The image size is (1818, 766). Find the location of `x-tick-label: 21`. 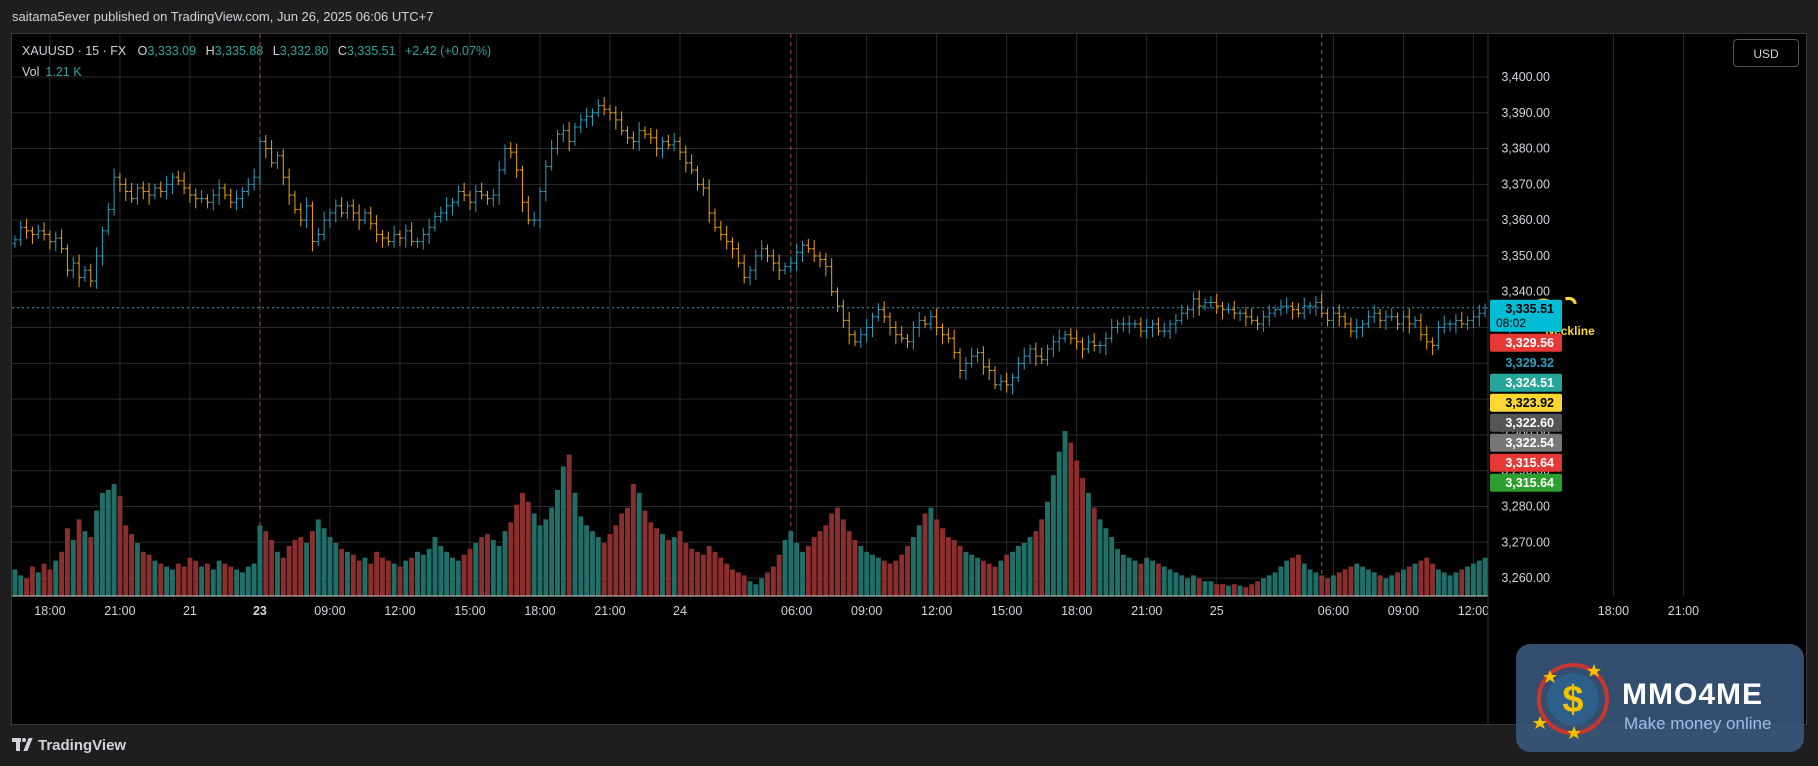

x-tick-label: 21 is located at coordinates (190, 611).